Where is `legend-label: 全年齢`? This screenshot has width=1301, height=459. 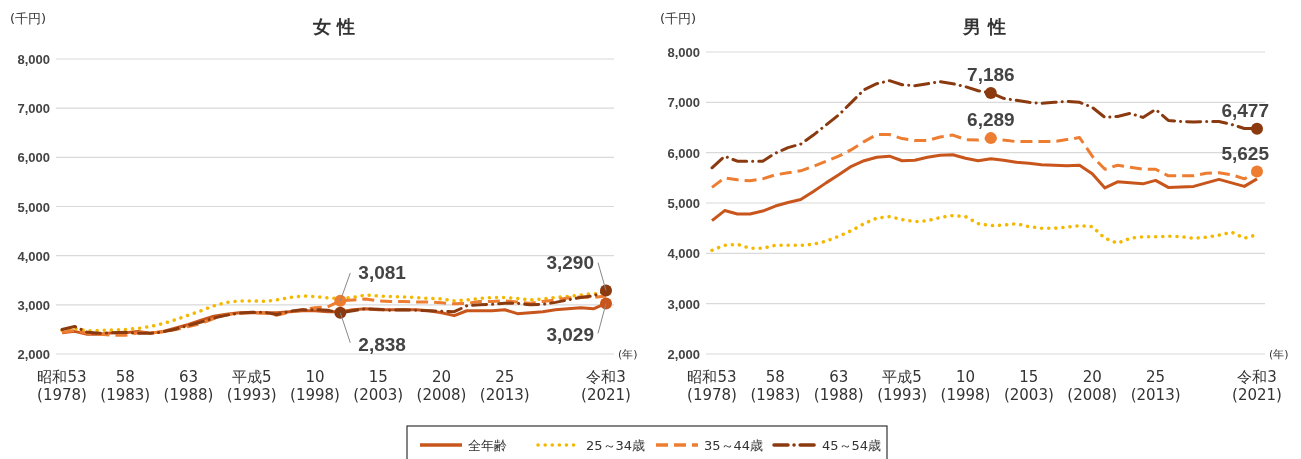
legend-label: 全年齢 is located at coordinates (487, 445).